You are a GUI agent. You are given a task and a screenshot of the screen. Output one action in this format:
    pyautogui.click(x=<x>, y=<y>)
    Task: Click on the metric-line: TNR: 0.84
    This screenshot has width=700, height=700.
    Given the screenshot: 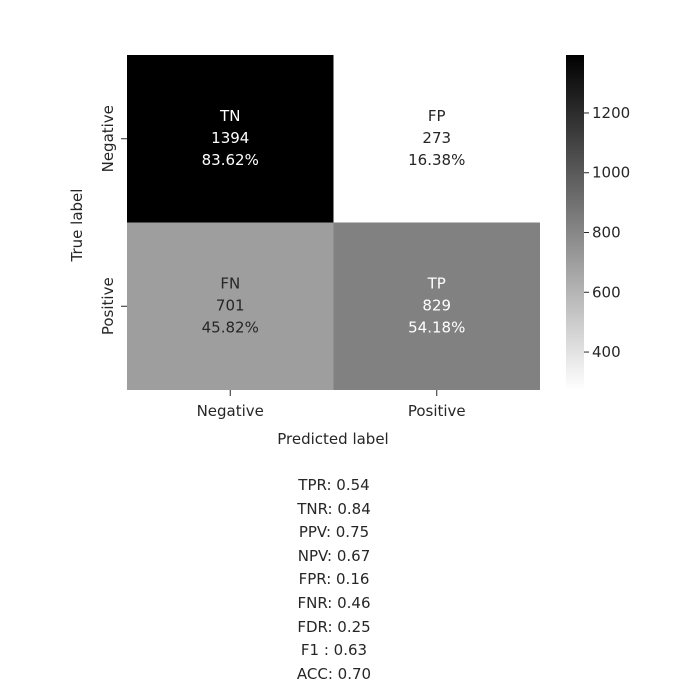 What is the action you would take?
    pyautogui.click(x=334, y=508)
    